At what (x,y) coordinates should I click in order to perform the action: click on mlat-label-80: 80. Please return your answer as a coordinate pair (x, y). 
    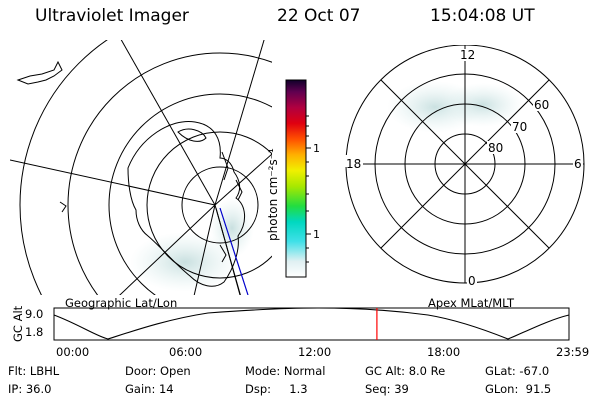
    Looking at the image, I should click on (495, 148).